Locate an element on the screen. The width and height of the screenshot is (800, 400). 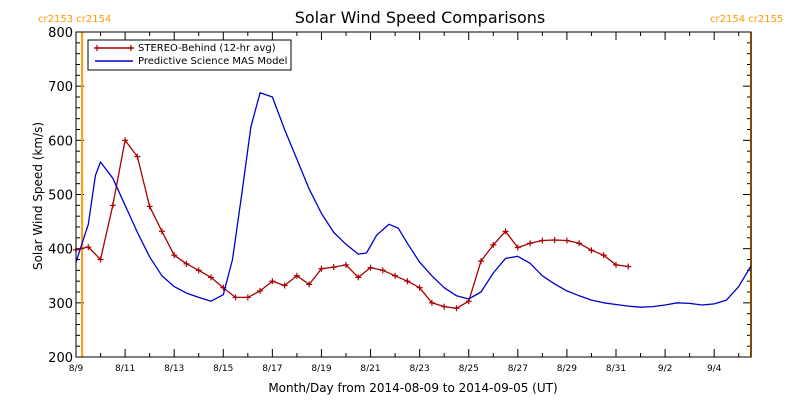
legend-label-mas-model: Predictive Science MAS Model is located at coordinates (212, 61).